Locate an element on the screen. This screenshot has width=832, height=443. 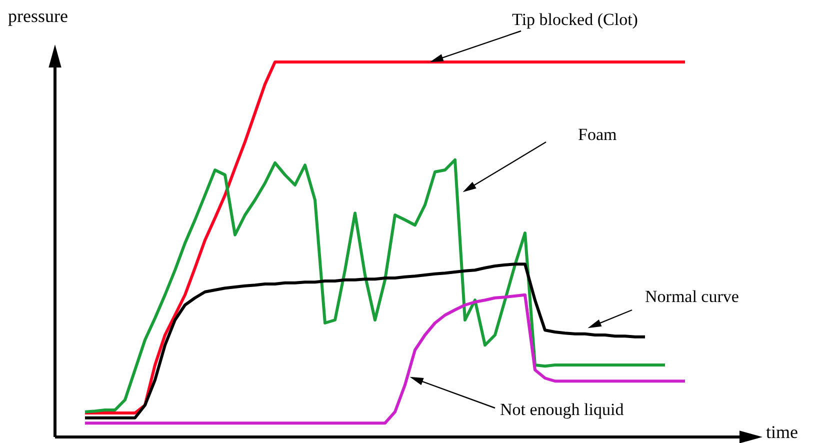
annotation: Foam is located at coordinates (597, 134).